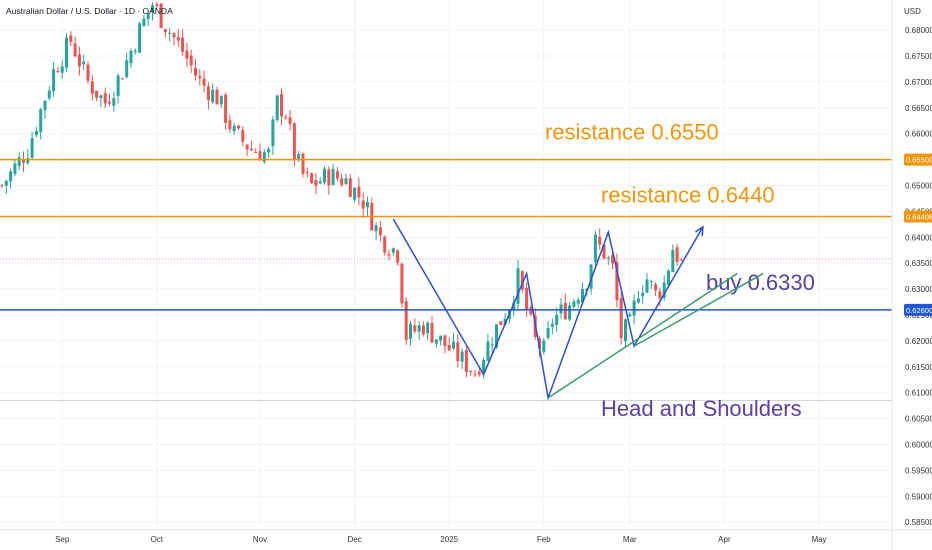  Describe the element at coordinates (698, 309) in the screenshot. I see `support-trendline` at that location.